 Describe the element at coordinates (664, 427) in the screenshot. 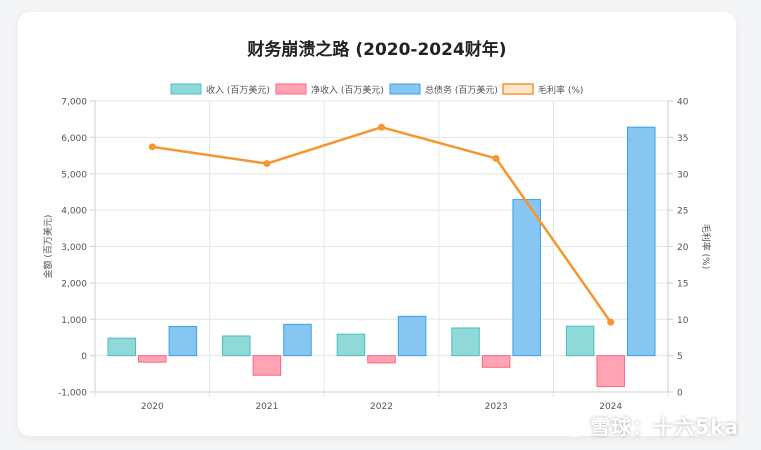

I see `watermark-text: 雪球：十六5ka` at that location.